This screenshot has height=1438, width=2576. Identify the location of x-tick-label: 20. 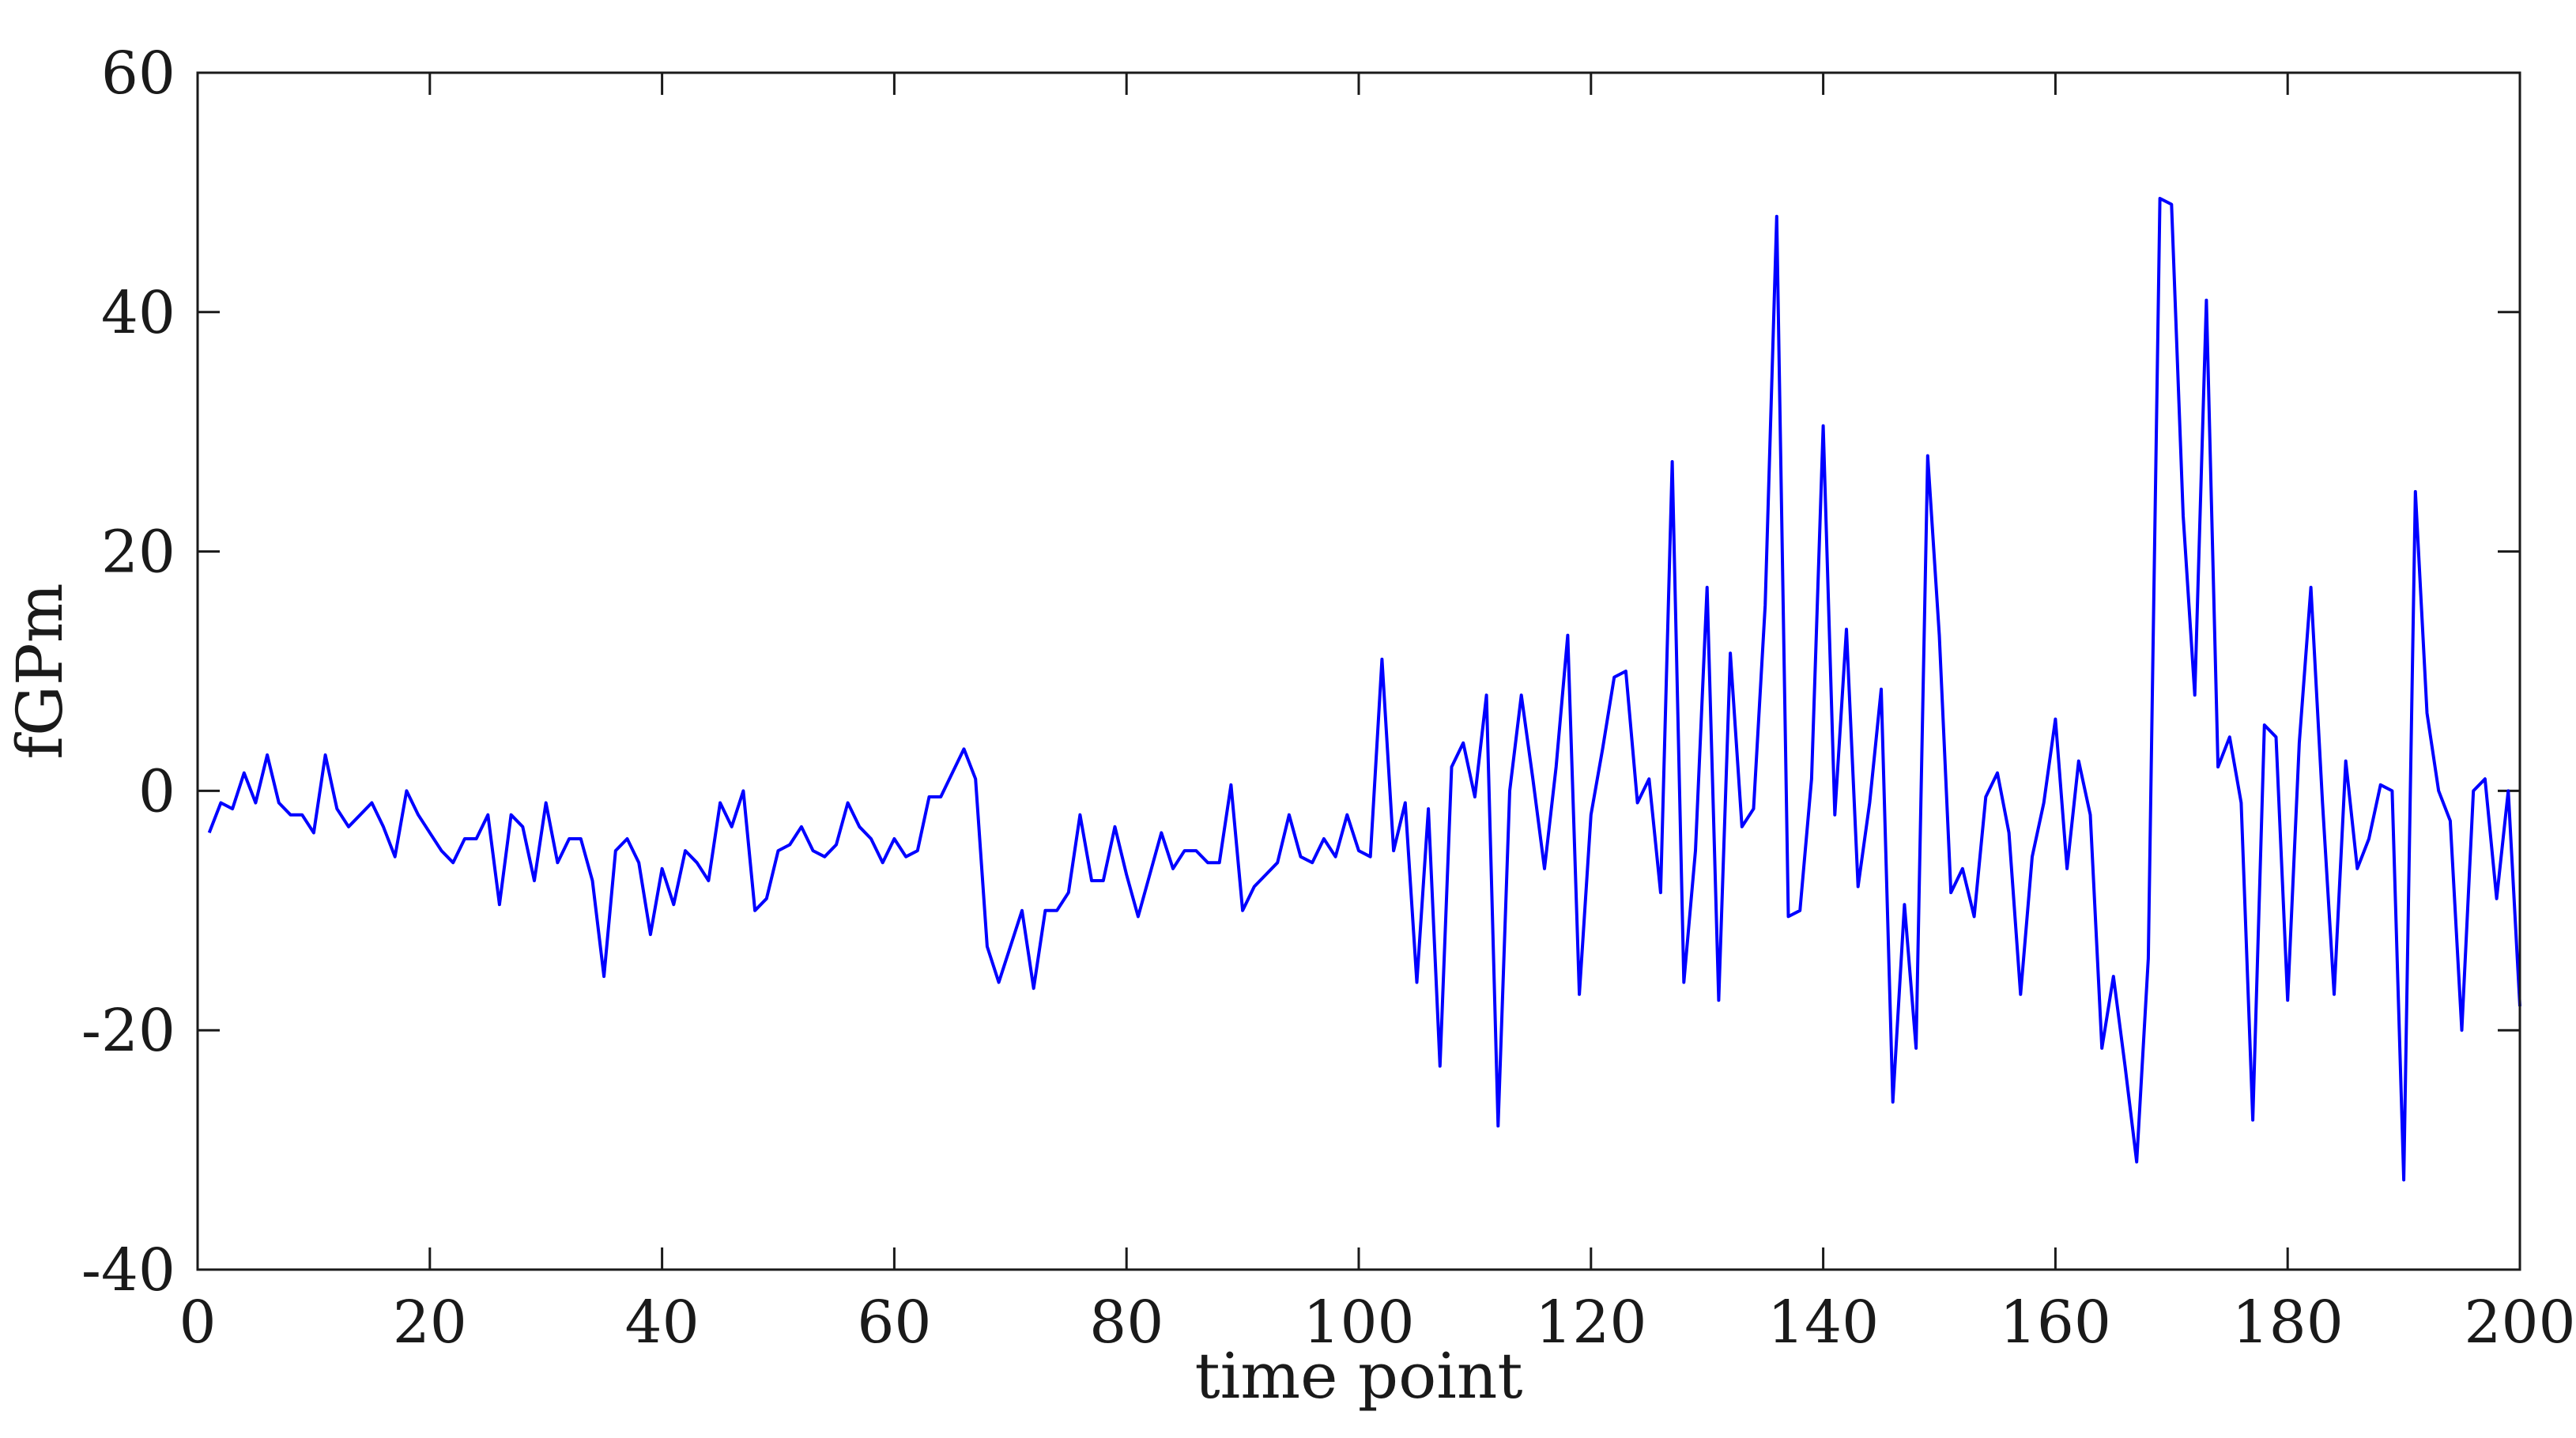
(430, 1323).